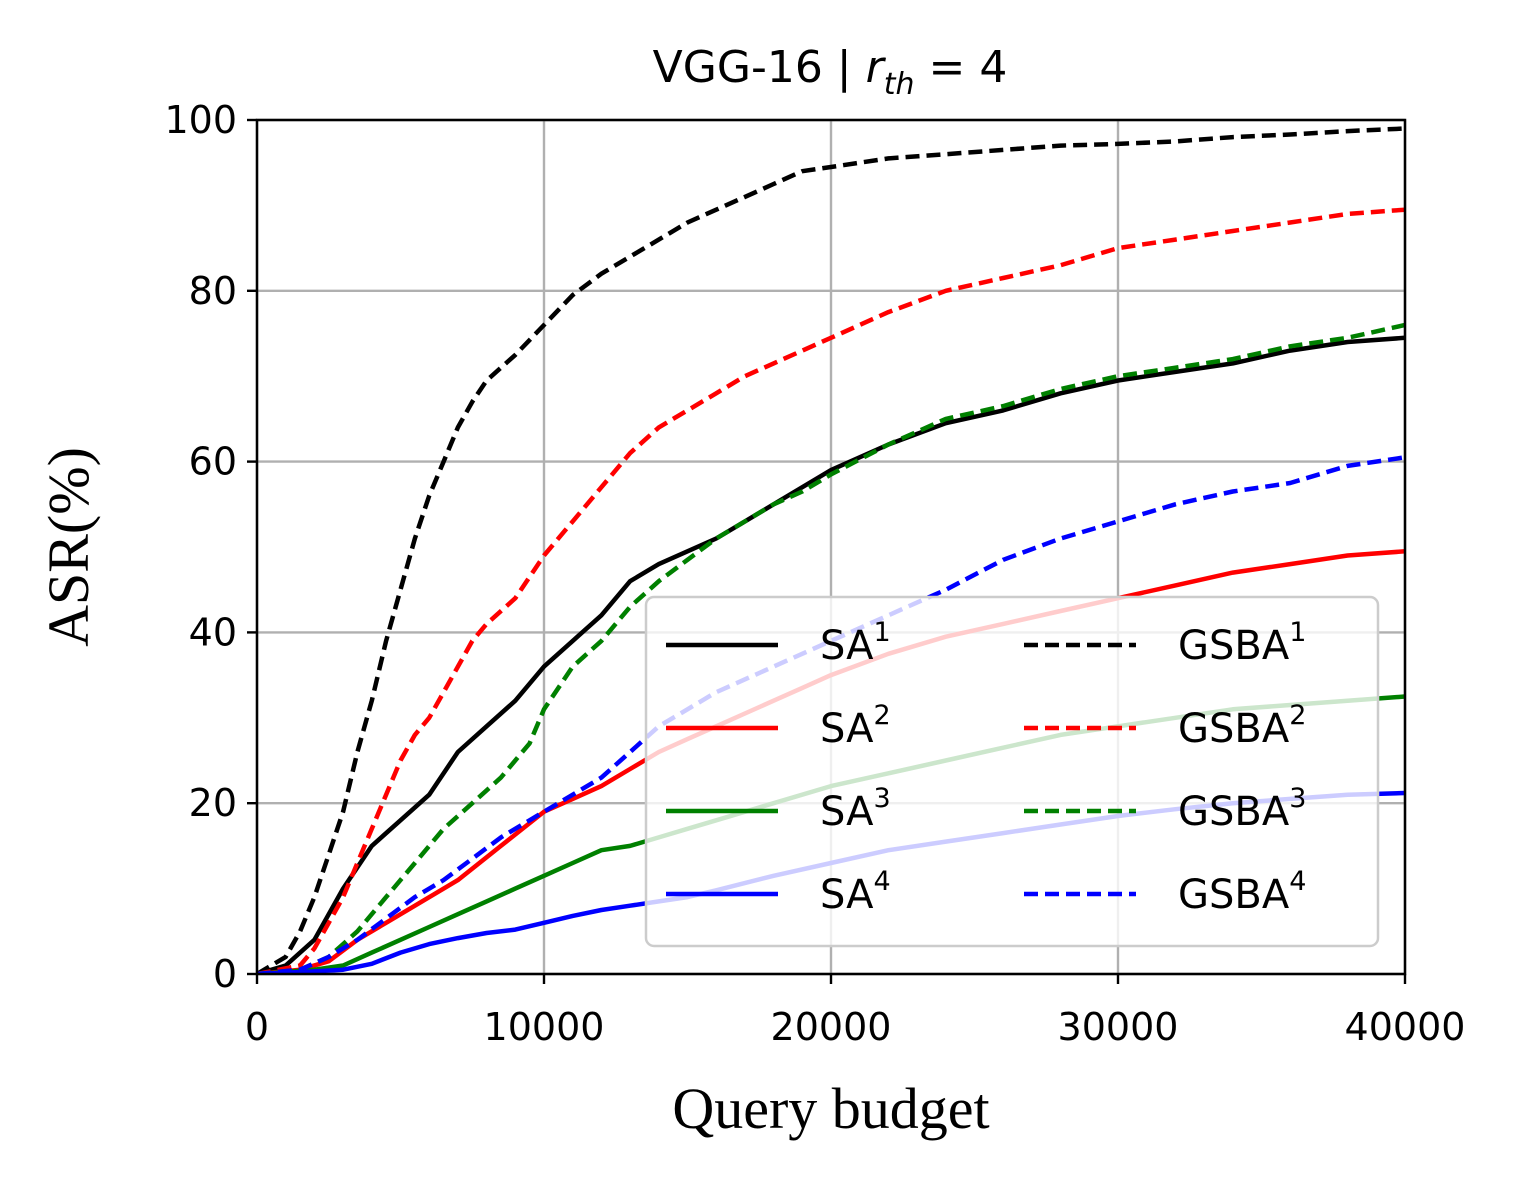 This screenshot has height=1184, width=1524. What do you see at coordinates (1118, 1027) in the screenshot?
I see `x-tick-label: 30000` at bounding box center [1118, 1027].